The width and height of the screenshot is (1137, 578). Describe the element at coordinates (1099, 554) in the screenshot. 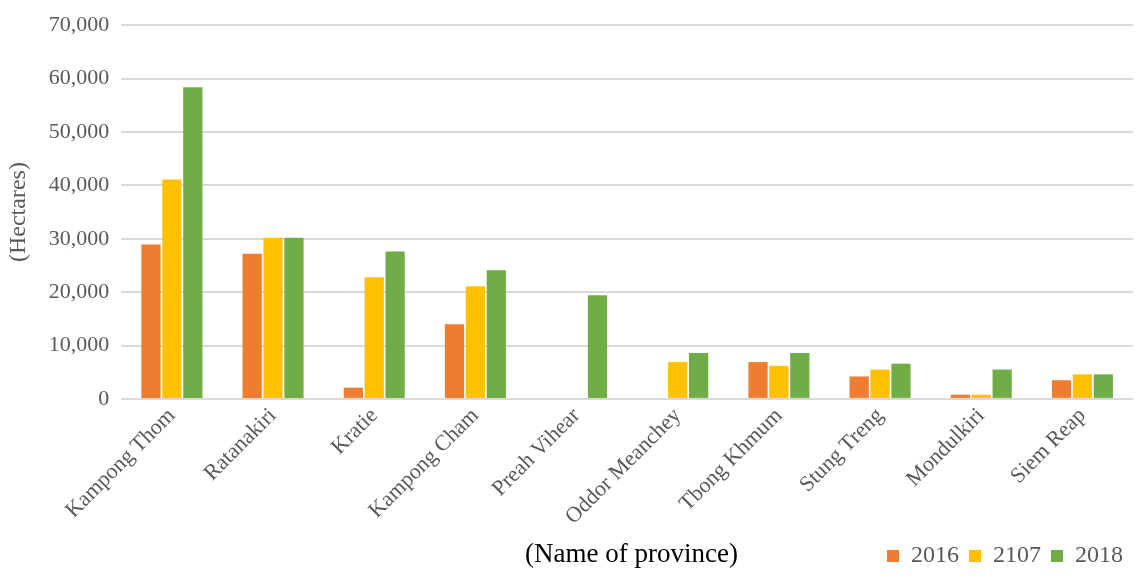

I see `legend-label: 2018` at that location.